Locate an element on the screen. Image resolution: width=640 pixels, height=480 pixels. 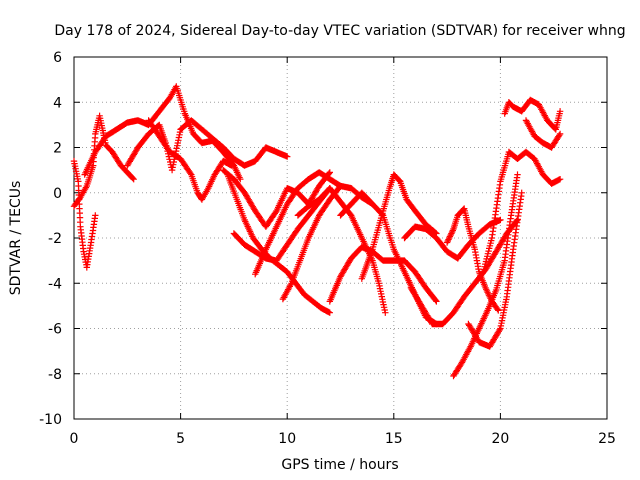
x-tick-label: 10 is located at coordinates (287, 439).